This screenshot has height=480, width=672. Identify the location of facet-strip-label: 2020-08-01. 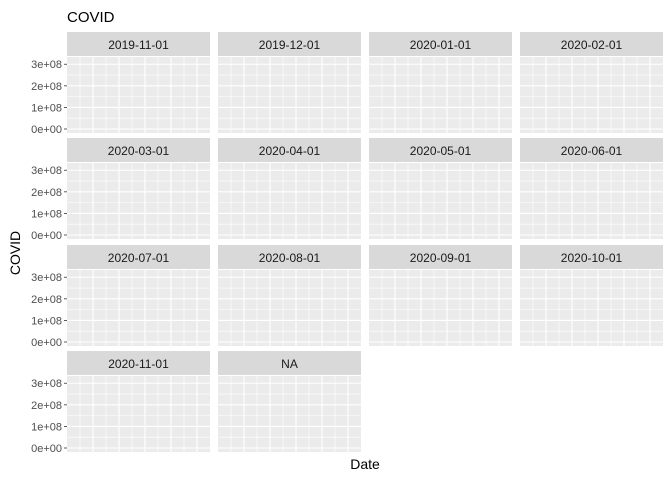
(290, 258).